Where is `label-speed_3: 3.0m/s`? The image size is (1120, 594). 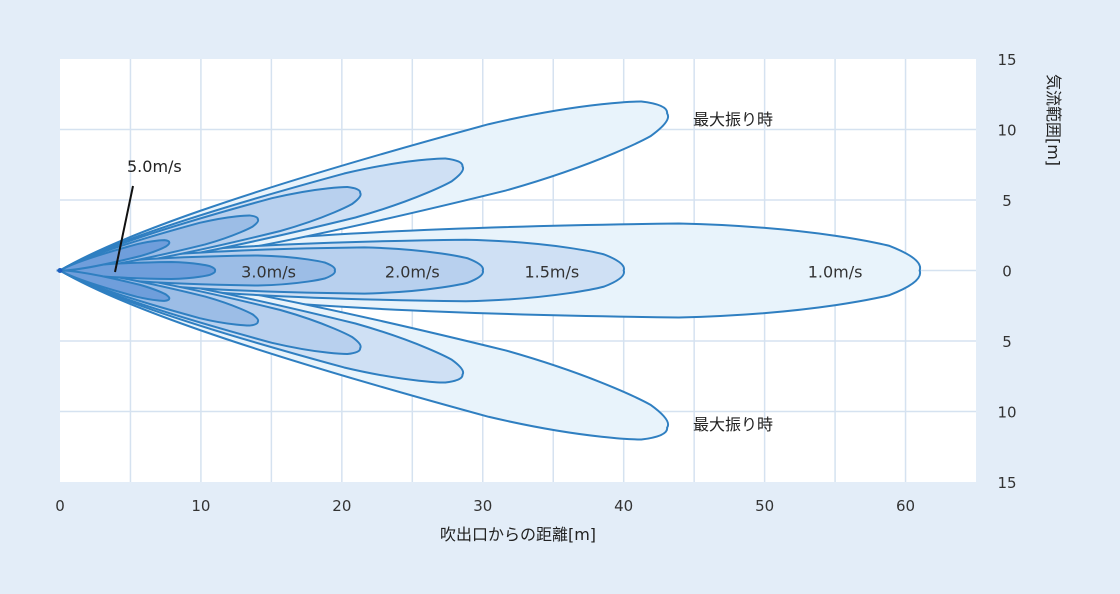
label-speed_3: 3.0m/s is located at coordinates (268, 272).